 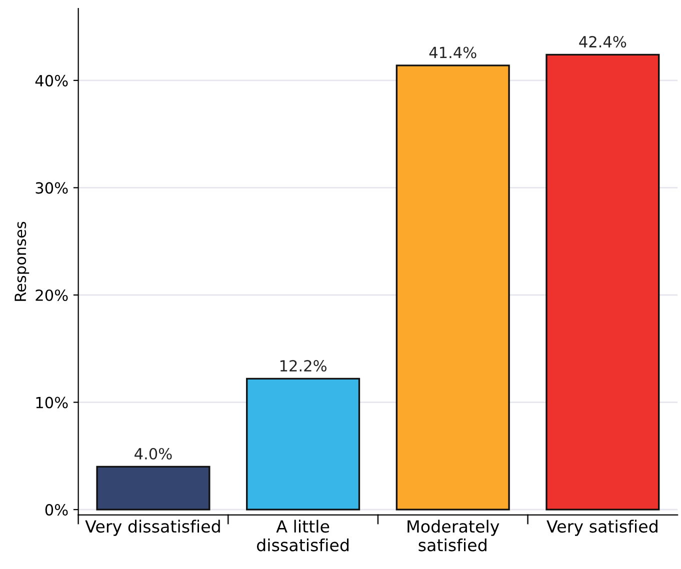 I want to click on y-tick-label: 20%, so click(x=52, y=295).